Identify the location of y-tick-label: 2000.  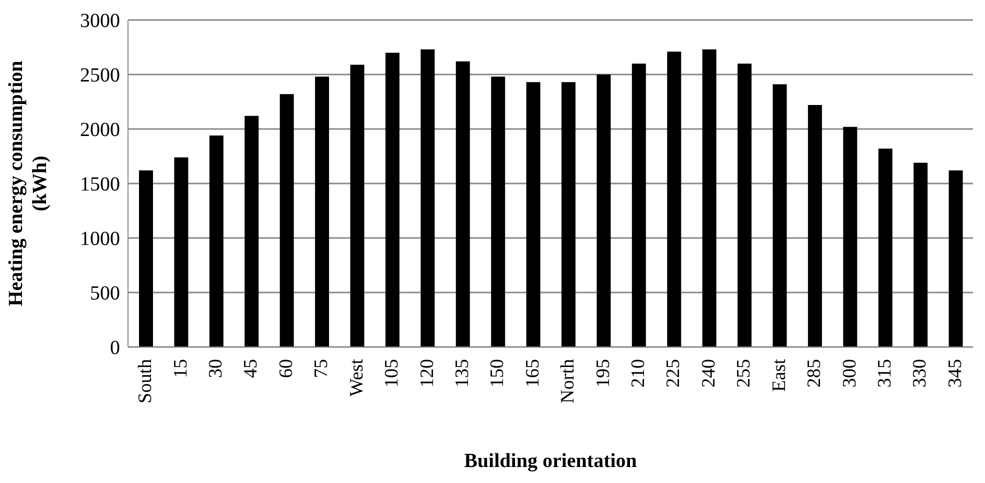
(100, 130).